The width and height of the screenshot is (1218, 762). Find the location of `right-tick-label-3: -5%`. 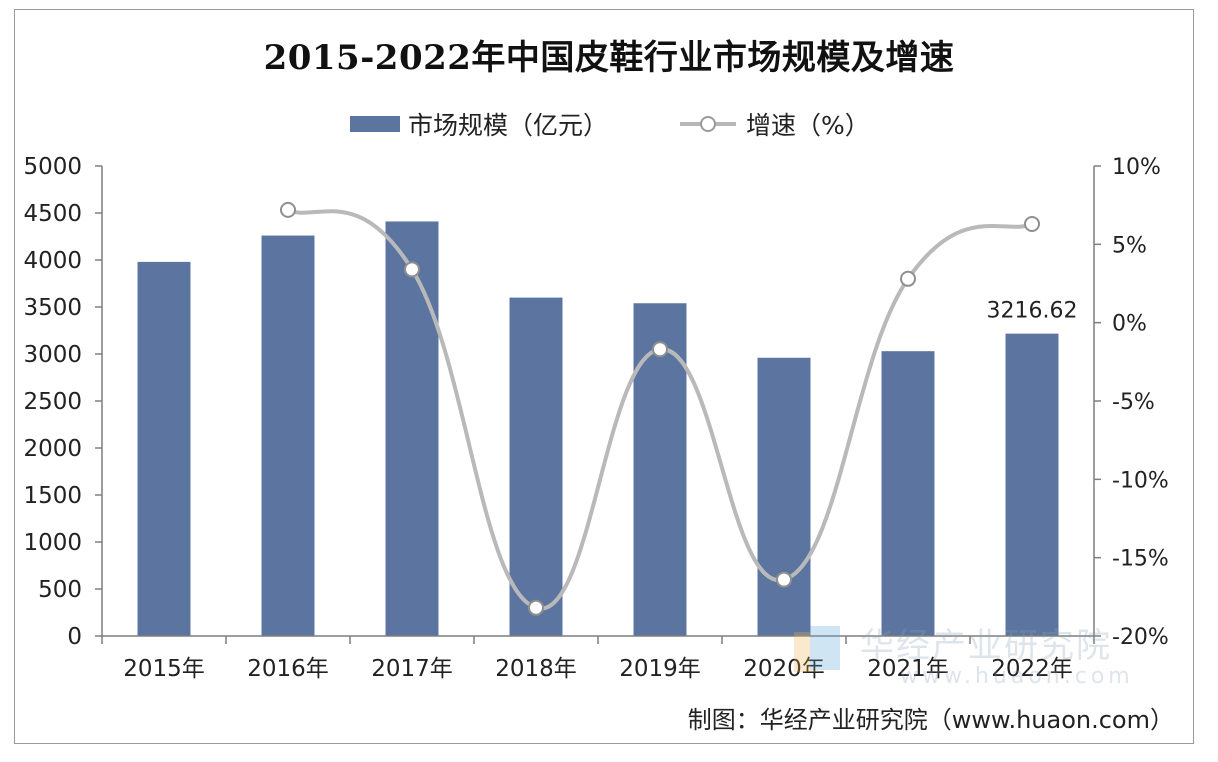

right-tick-label-3: -5% is located at coordinates (1133, 402).